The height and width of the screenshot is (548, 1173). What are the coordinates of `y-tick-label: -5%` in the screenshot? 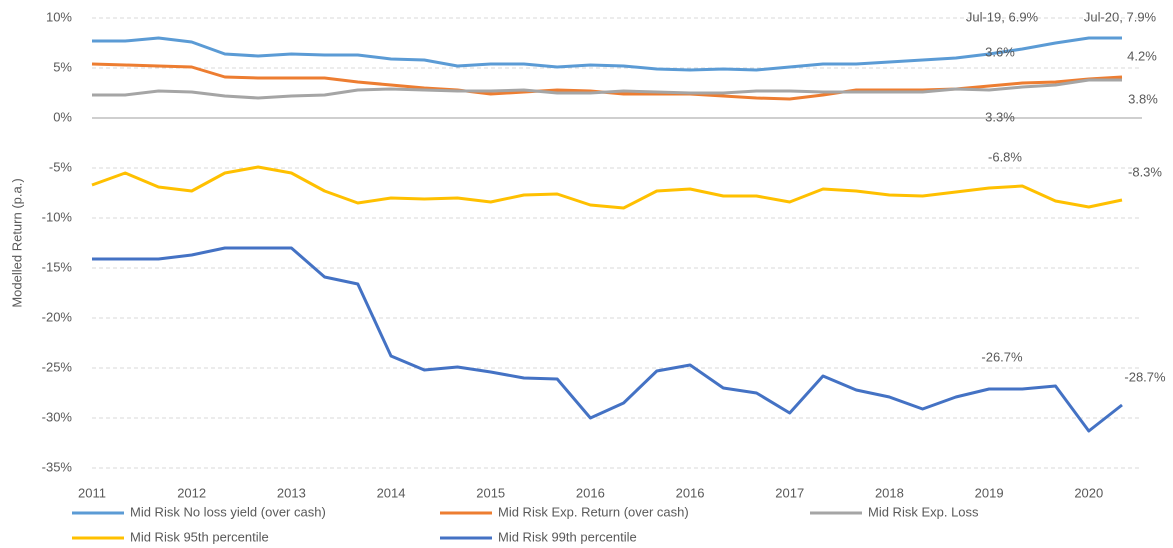 It's located at (61, 166).